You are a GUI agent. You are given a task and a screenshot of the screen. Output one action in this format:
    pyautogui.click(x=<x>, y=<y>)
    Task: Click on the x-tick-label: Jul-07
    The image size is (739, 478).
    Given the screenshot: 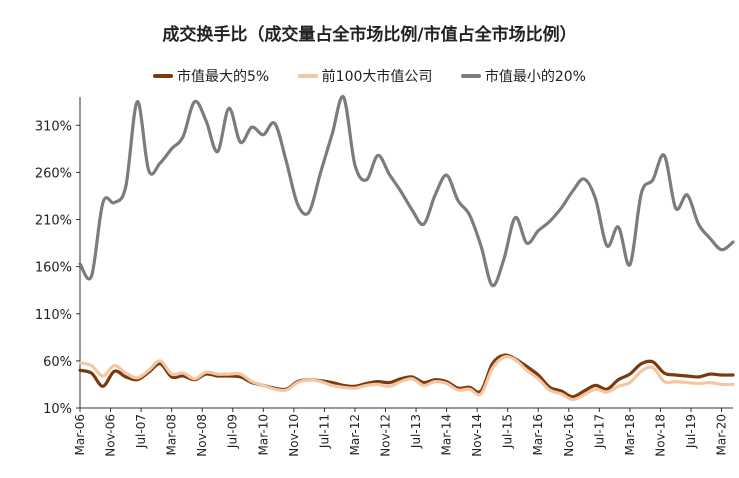 What is the action you would take?
    pyautogui.click(x=141, y=431)
    